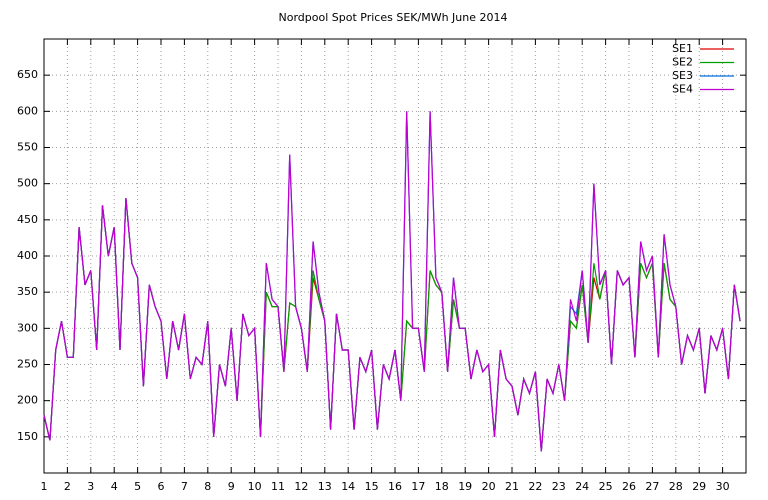 Image resolution: width=768 pixels, height=500 pixels. What do you see at coordinates (723, 486) in the screenshot?
I see `x-tick-label: 30` at bounding box center [723, 486].